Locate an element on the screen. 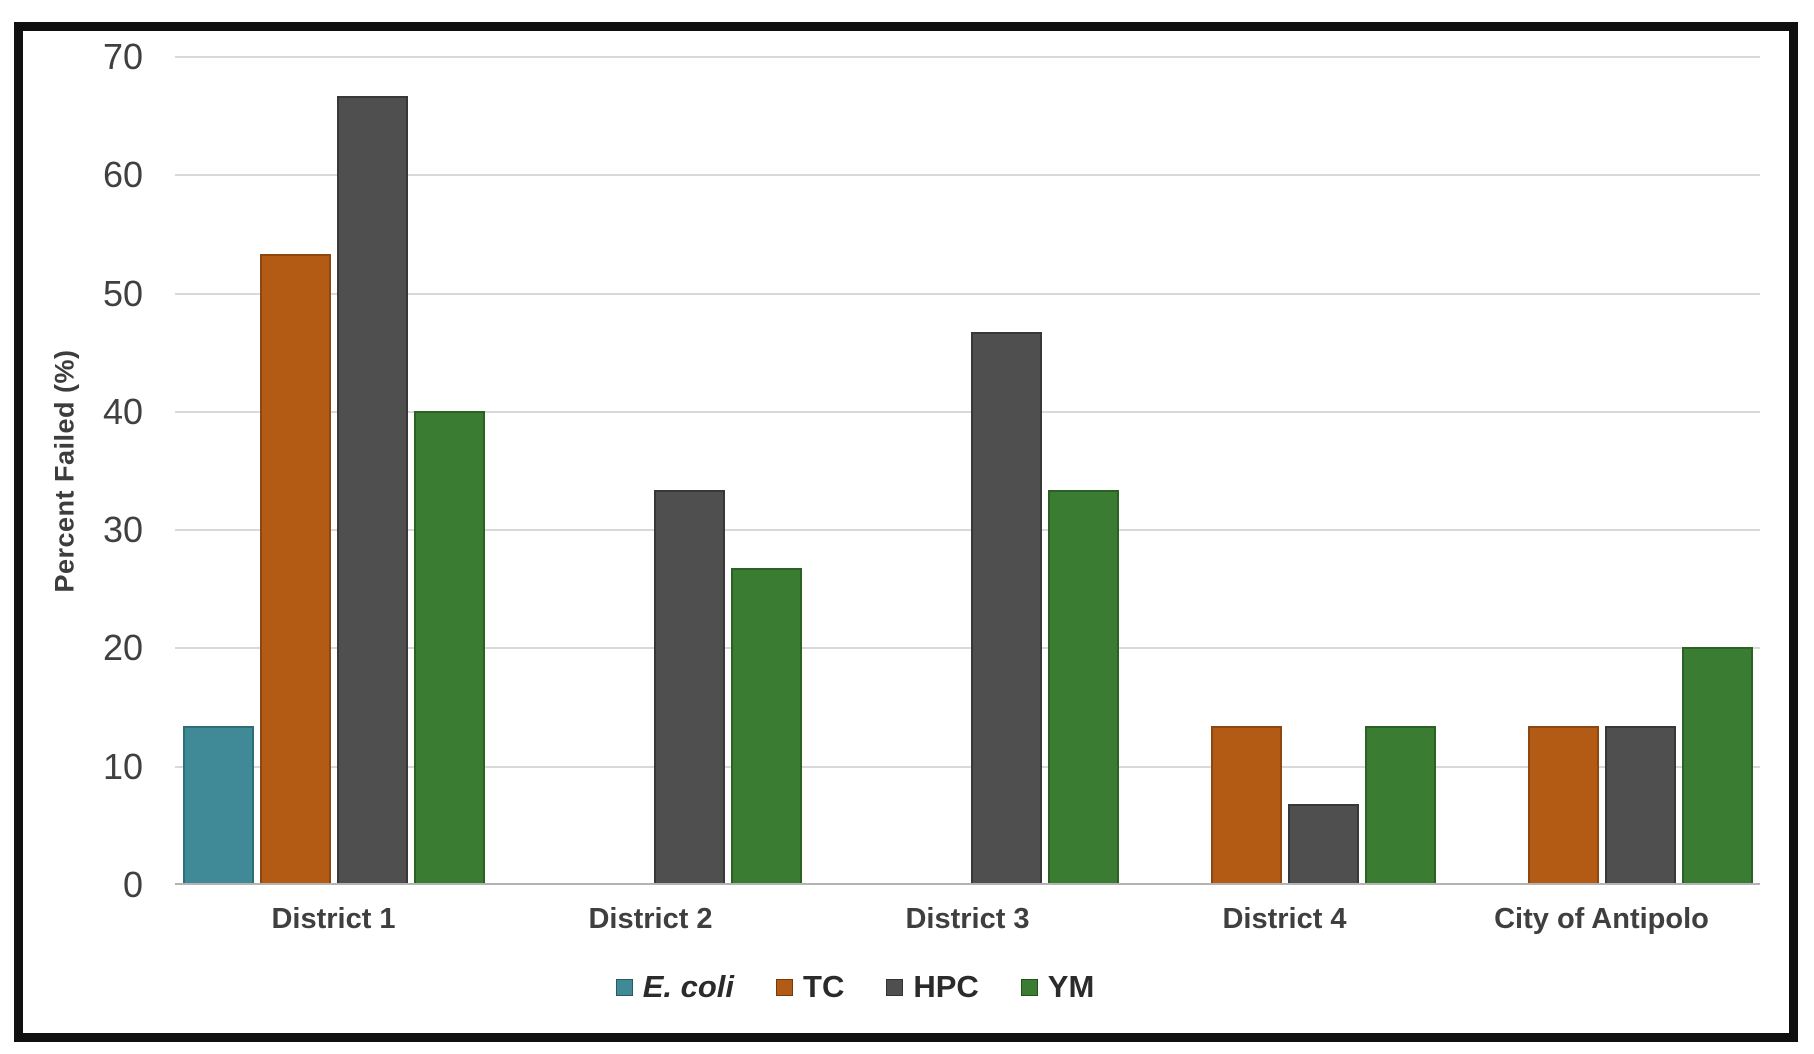  legend-label: E. coli is located at coordinates (688, 986).